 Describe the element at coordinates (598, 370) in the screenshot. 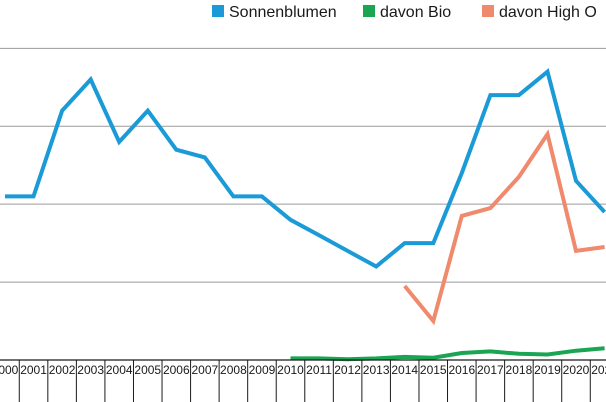

I see `x-tick-label: 2021` at that location.